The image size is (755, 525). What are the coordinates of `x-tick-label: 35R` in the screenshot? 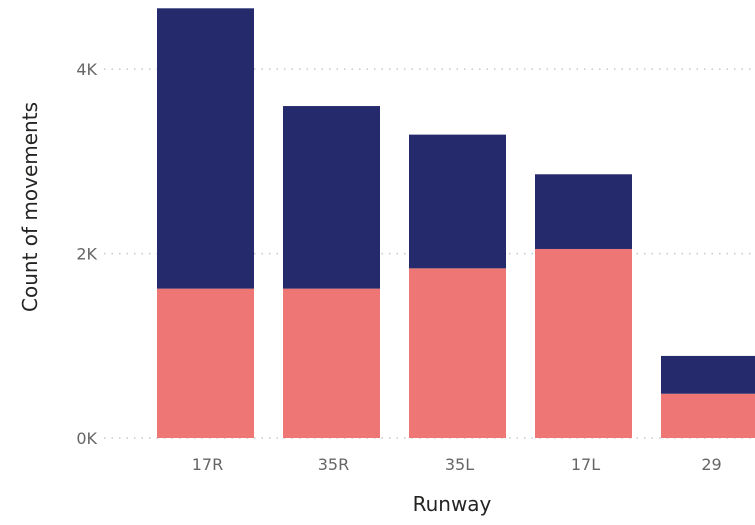 It's located at (333, 464).